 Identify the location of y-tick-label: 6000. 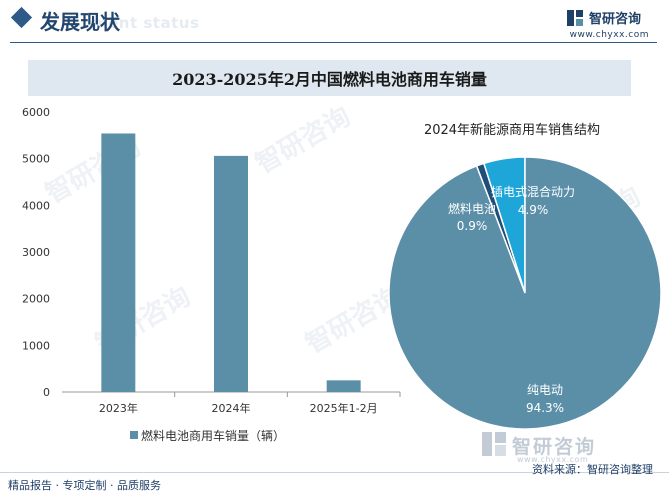
(36, 112).